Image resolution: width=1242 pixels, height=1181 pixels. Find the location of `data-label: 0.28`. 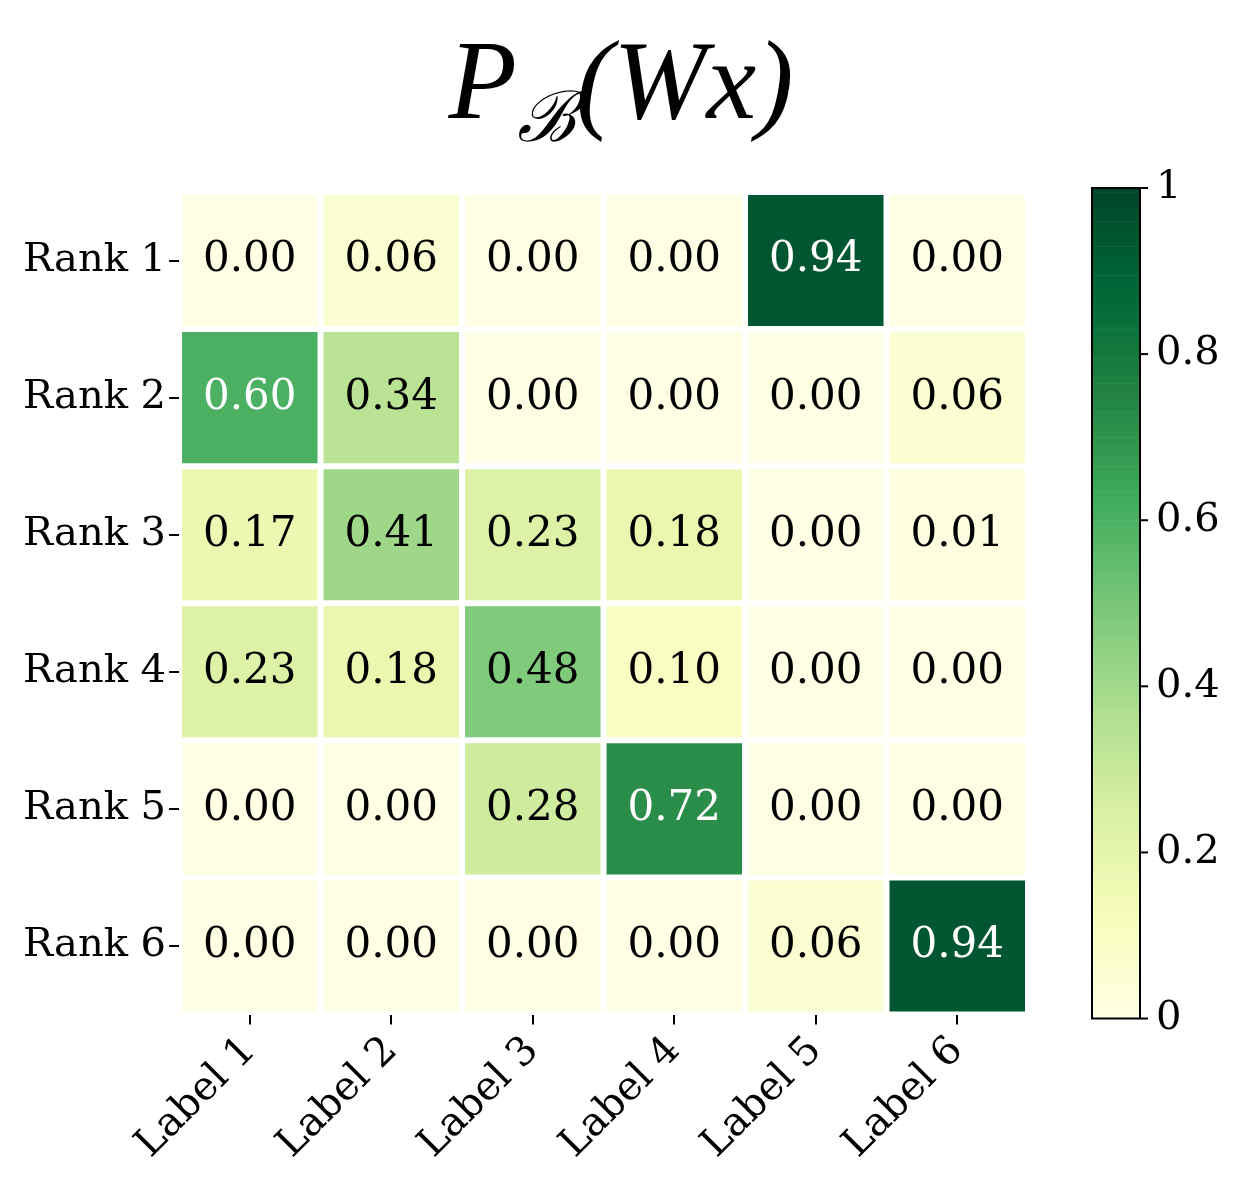

data-label: 0.28 is located at coordinates (533, 805).